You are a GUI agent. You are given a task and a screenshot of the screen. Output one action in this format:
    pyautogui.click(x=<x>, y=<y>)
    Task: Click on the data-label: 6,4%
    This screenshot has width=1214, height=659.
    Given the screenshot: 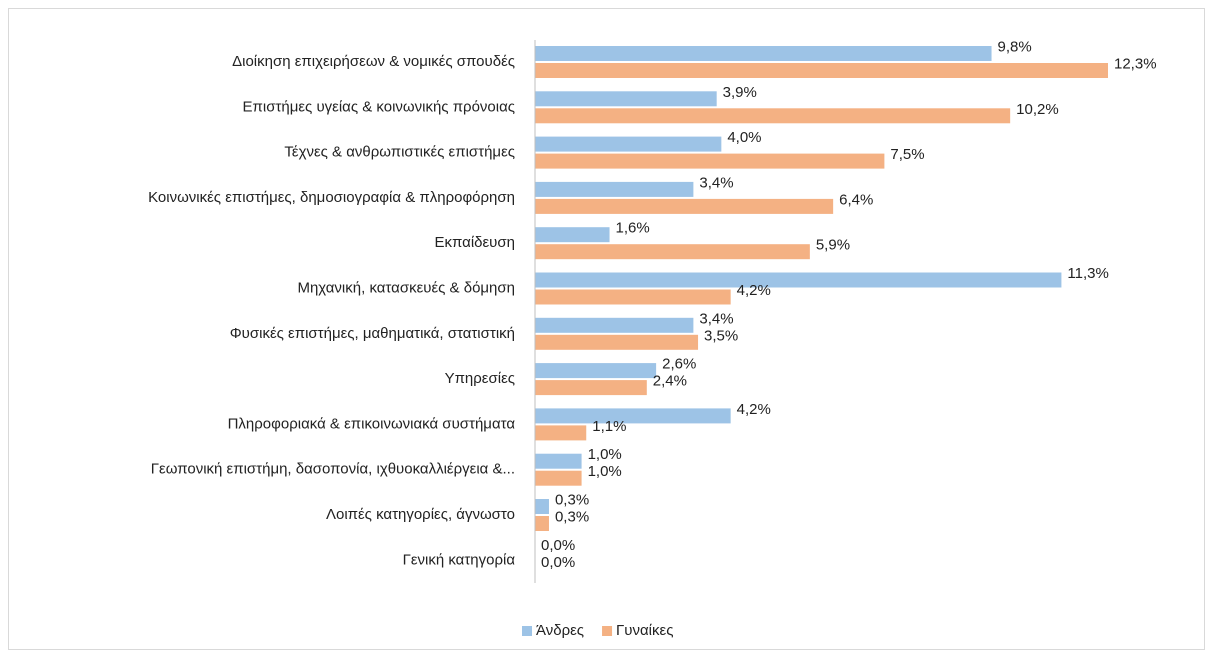 What is the action you would take?
    pyautogui.click(x=856, y=199)
    